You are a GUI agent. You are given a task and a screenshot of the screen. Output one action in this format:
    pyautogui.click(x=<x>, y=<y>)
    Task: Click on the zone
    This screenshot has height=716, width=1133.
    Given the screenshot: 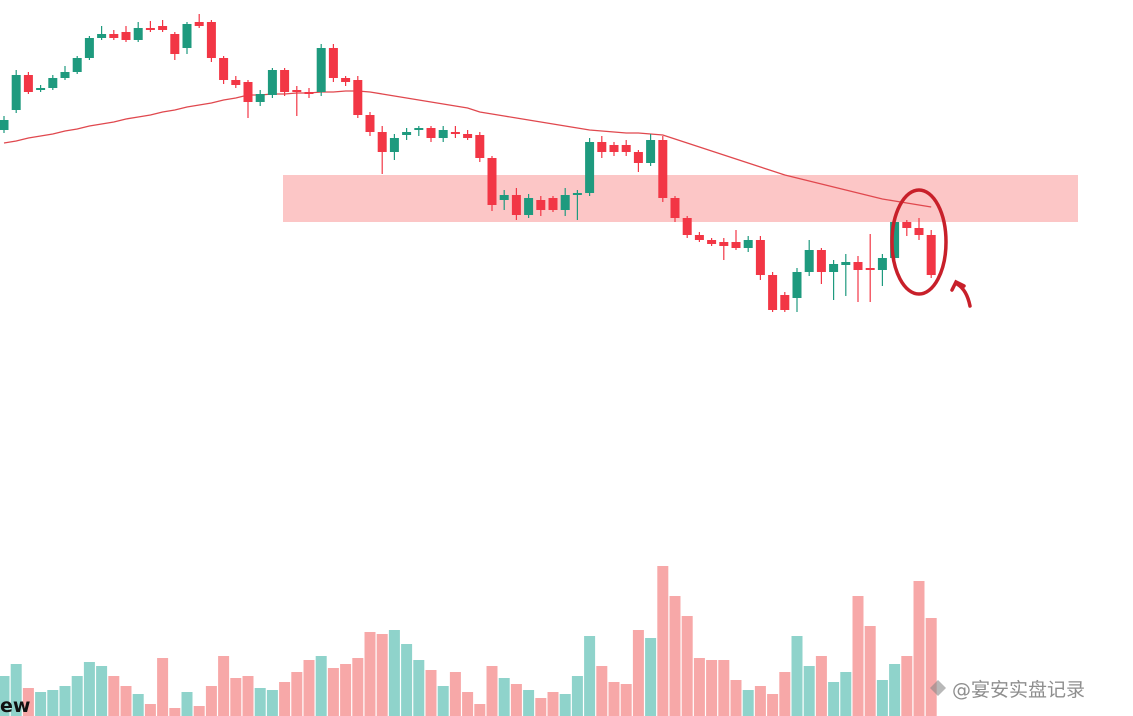 What is the action you would take?
    pyautogui.click(x=680, y=198)
    